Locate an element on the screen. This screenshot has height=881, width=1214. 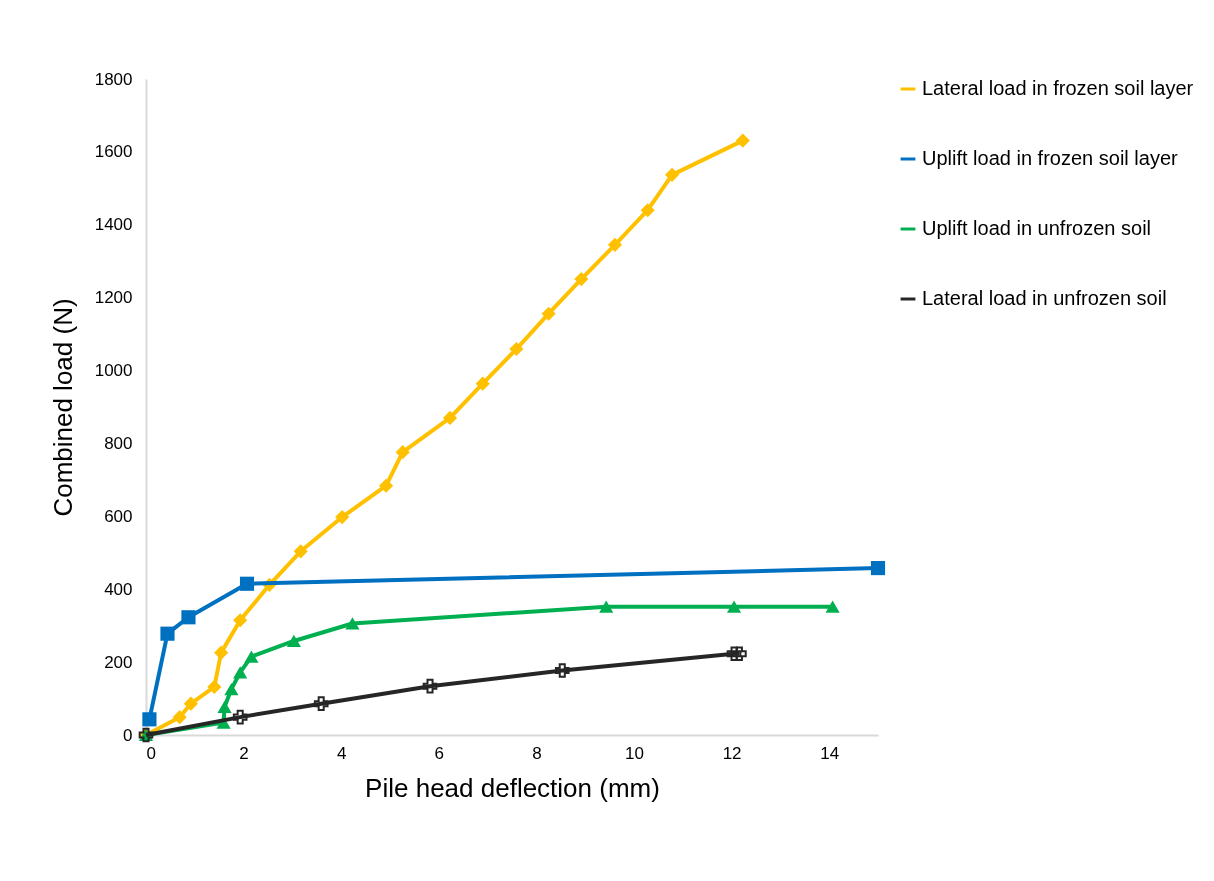
y-tick-label: 1000 is located at coordinates (113, 371).